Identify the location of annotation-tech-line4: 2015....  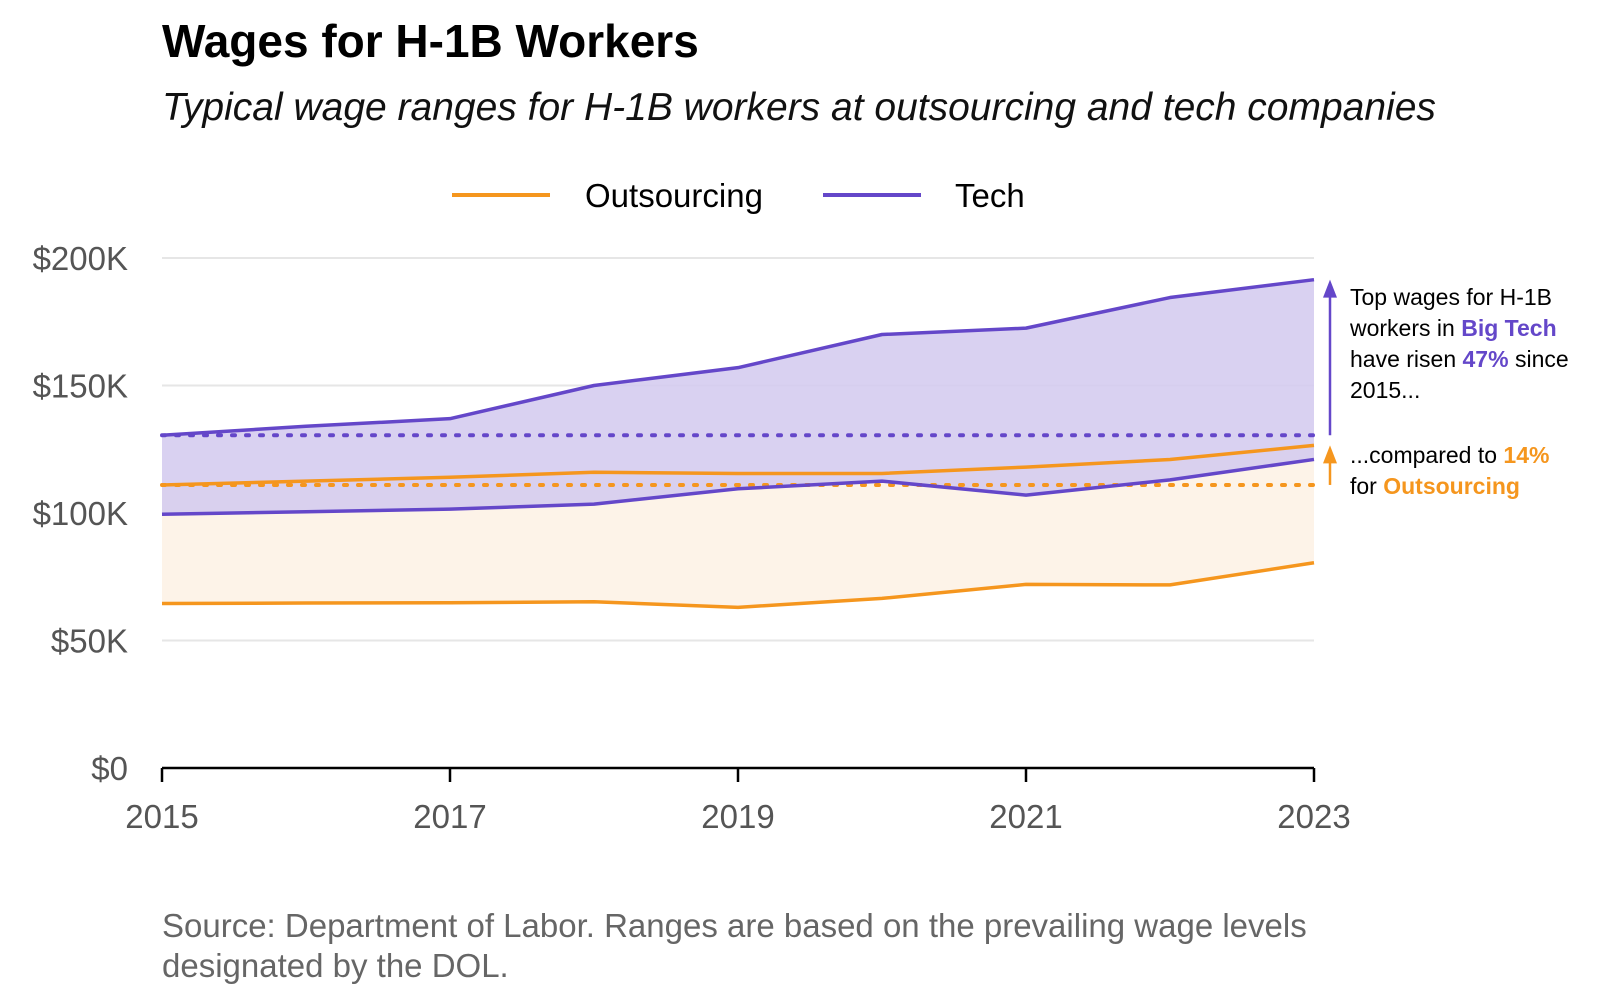
(1385, 390).